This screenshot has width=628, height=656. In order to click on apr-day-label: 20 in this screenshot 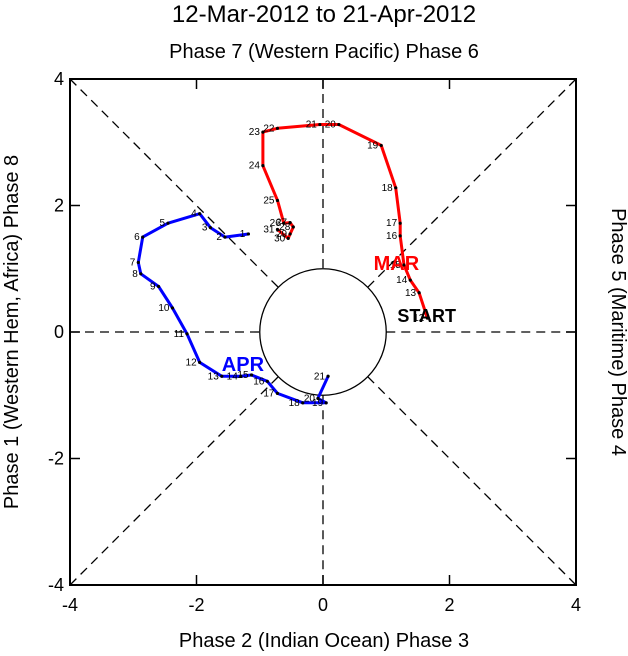, I will do `click(310, 398)`.